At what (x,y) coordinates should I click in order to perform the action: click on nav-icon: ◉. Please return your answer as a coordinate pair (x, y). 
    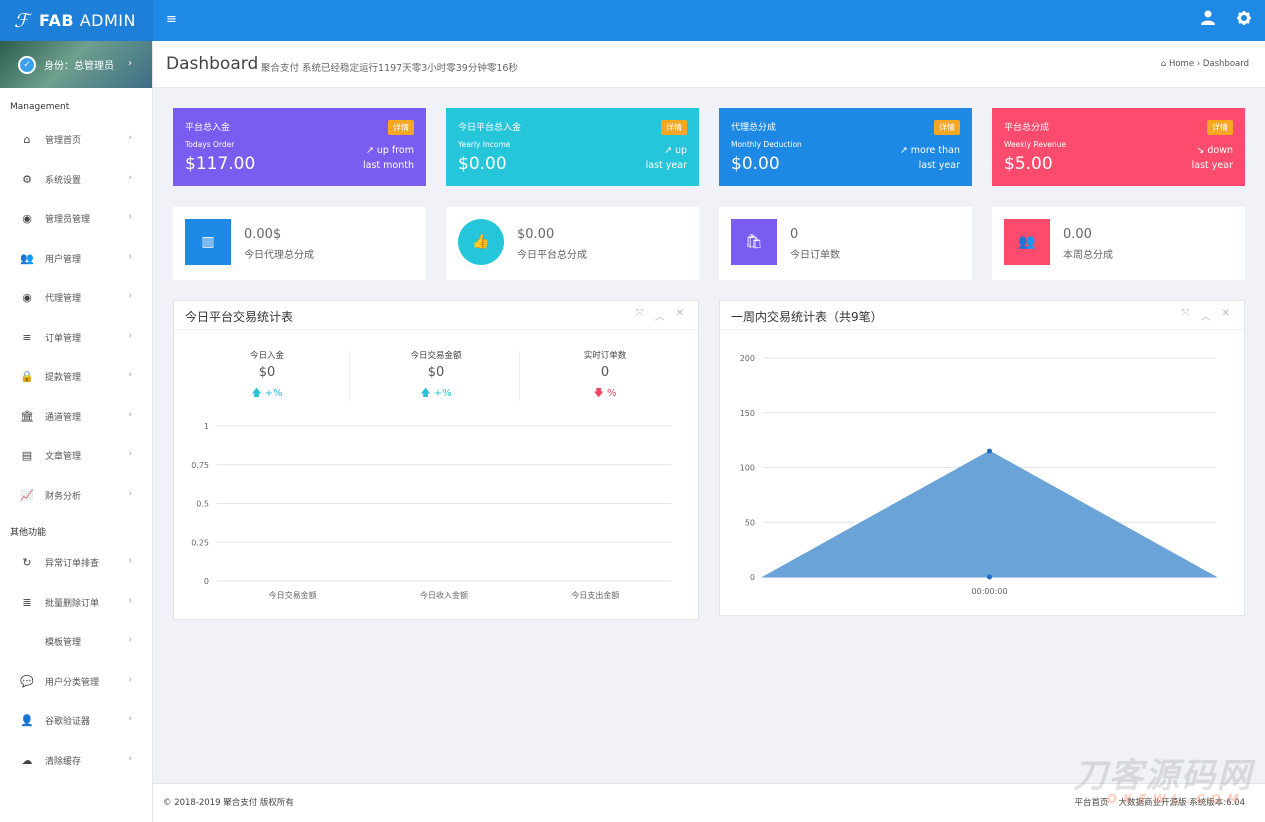
    Looking at the image, I should click on (27, 219).